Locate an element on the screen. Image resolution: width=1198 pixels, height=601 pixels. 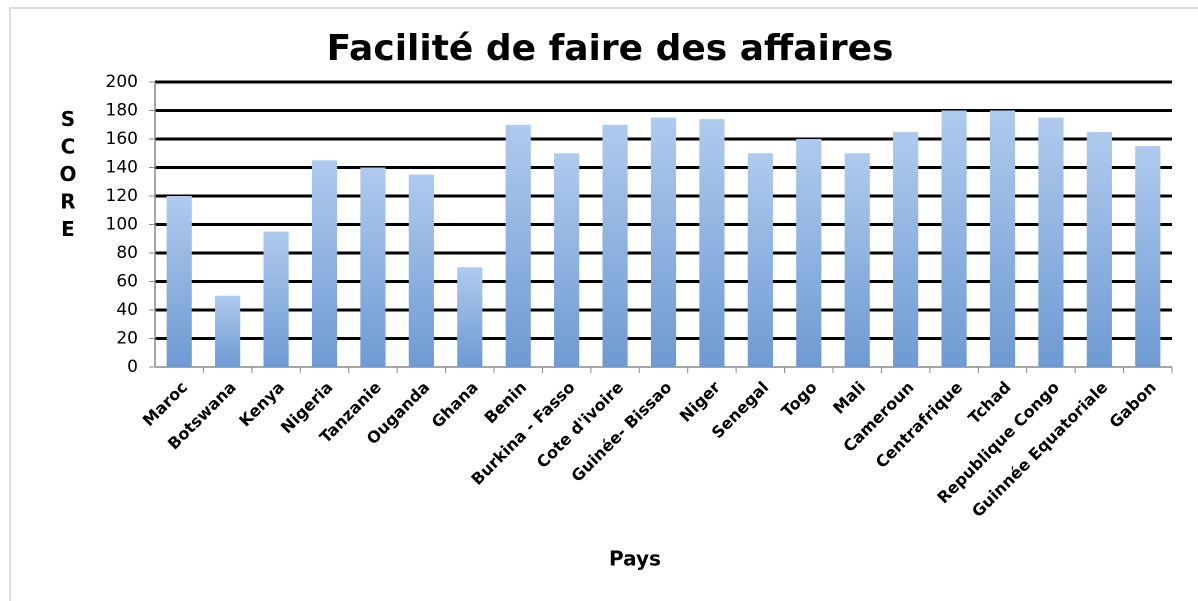
x-tick-label: Mali is located at coordinates (849, 398).